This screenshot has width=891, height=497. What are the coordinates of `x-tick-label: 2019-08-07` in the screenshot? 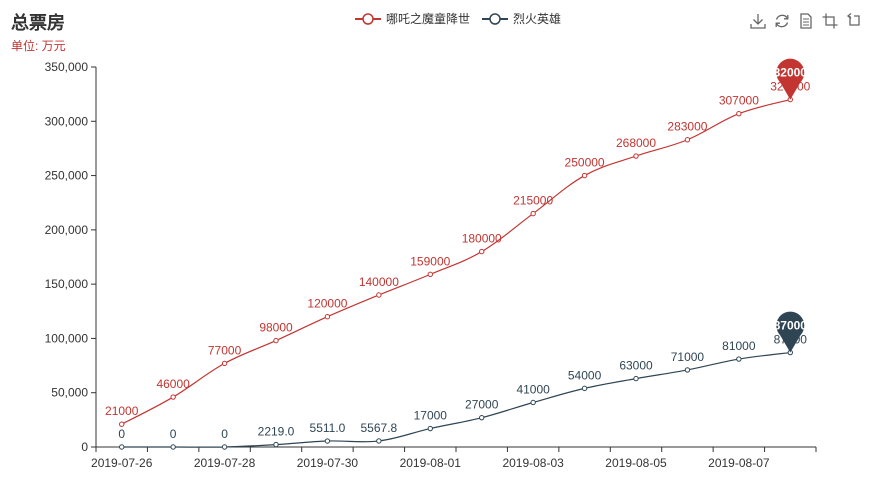 It's located at (739, 463).